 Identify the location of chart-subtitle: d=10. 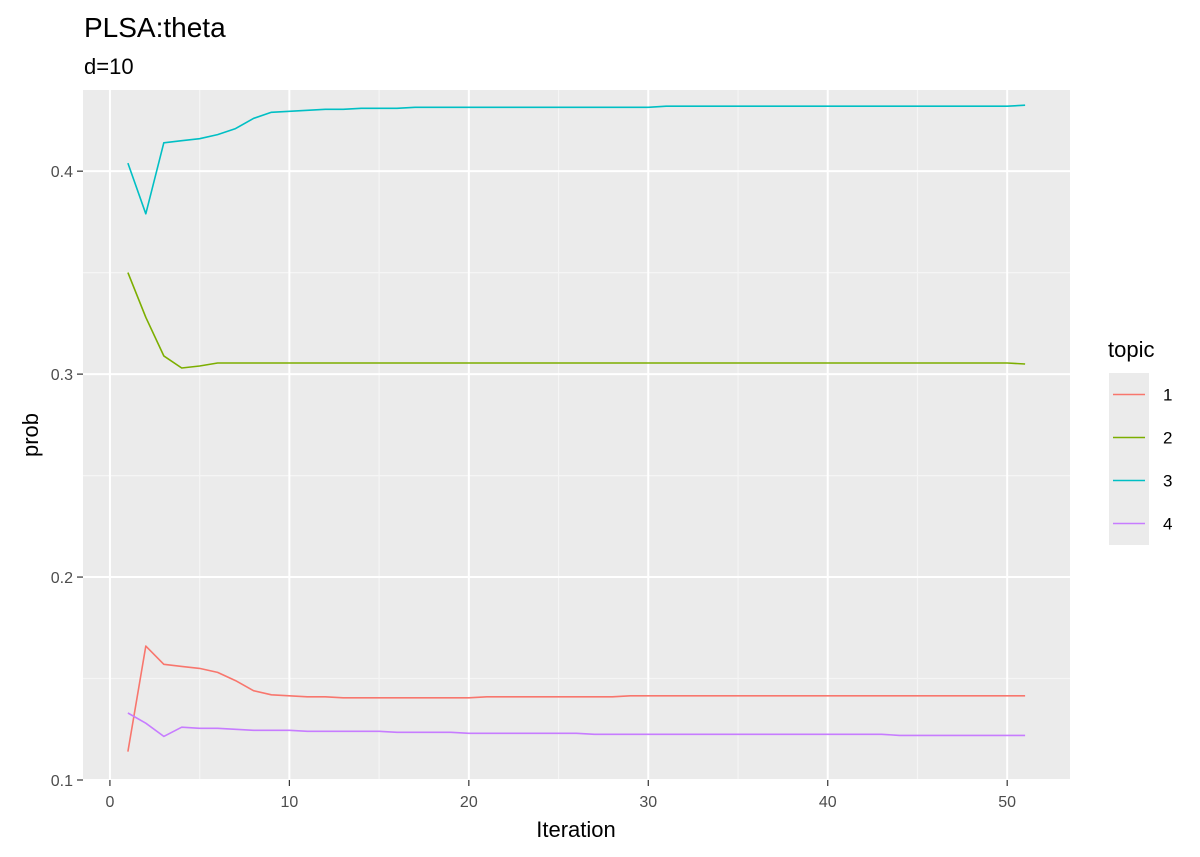
(109, 66).